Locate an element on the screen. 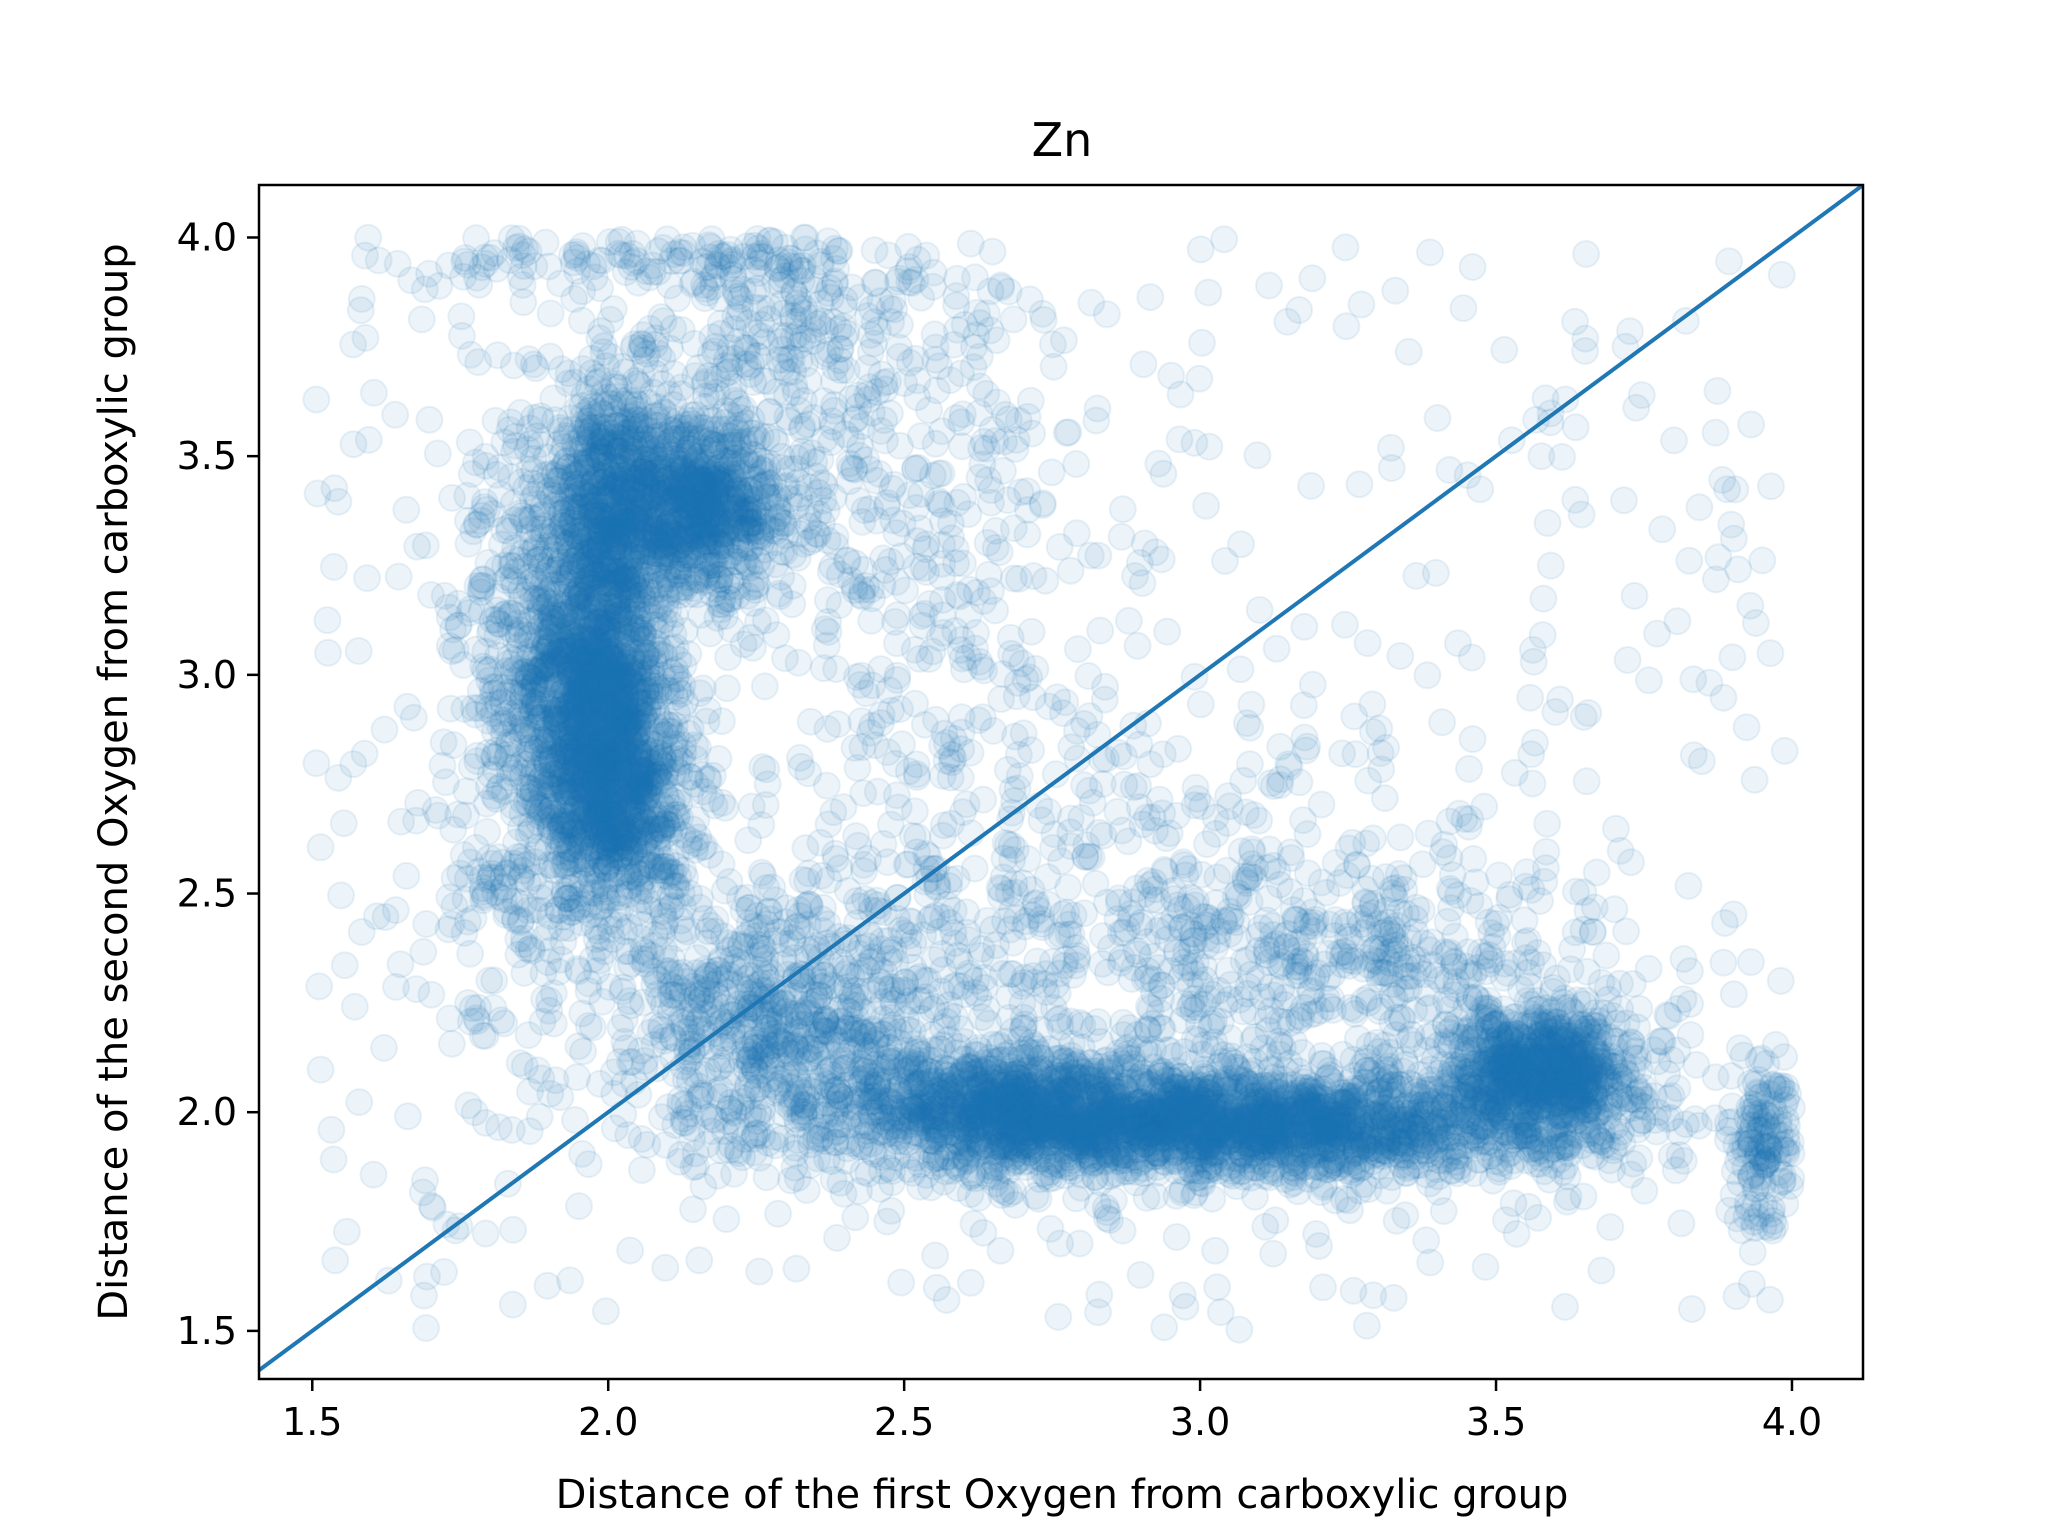 Image resolution: width=2048 pixels, height=1536 pixels. chart-title: Zn is located at coordinates (1062, 140).